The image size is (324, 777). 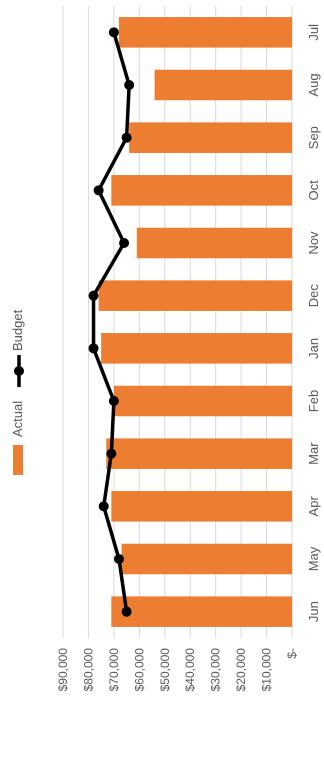 What do you see at coordinates (313, 611) in the screenshot?
I see `category-tick-label: Jun` at bounding box center [313, 611].